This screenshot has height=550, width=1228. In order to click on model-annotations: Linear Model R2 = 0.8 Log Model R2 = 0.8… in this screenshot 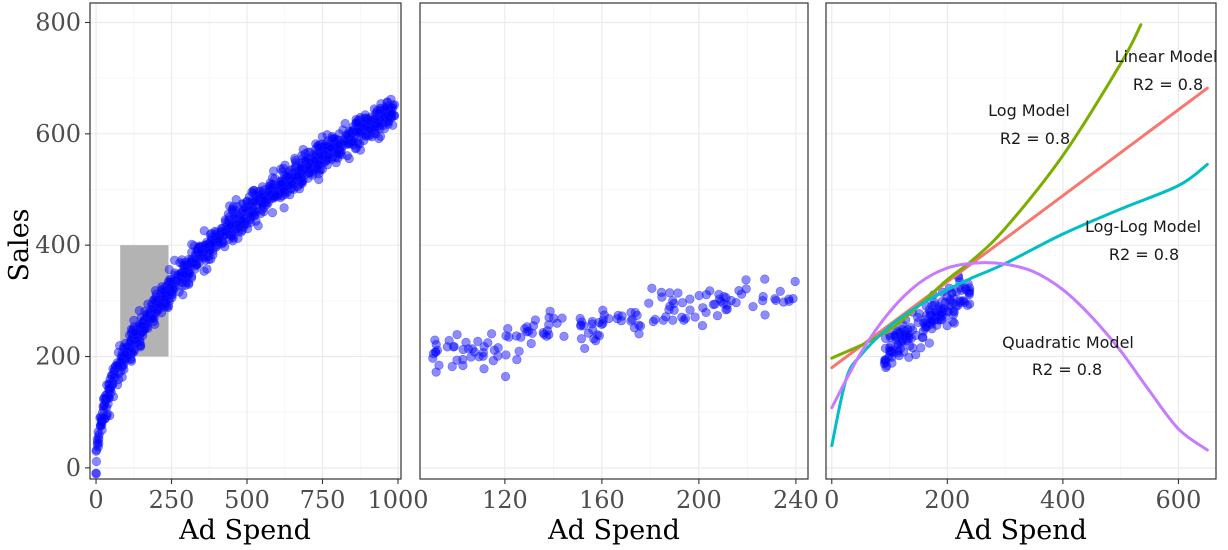, I will do `click(1102, 213)`.